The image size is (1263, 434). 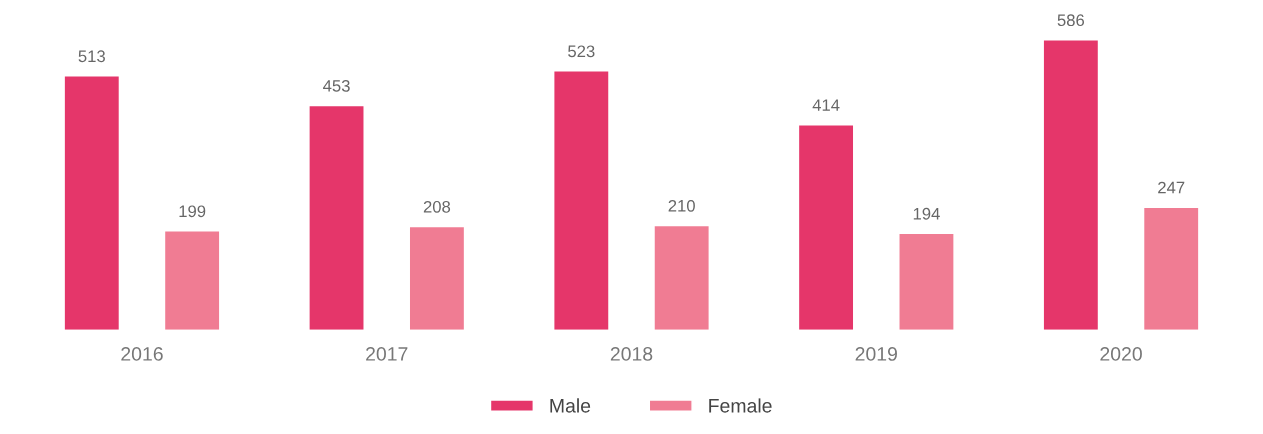 I want to click on data-label: 453, so click(x=336, y=85).